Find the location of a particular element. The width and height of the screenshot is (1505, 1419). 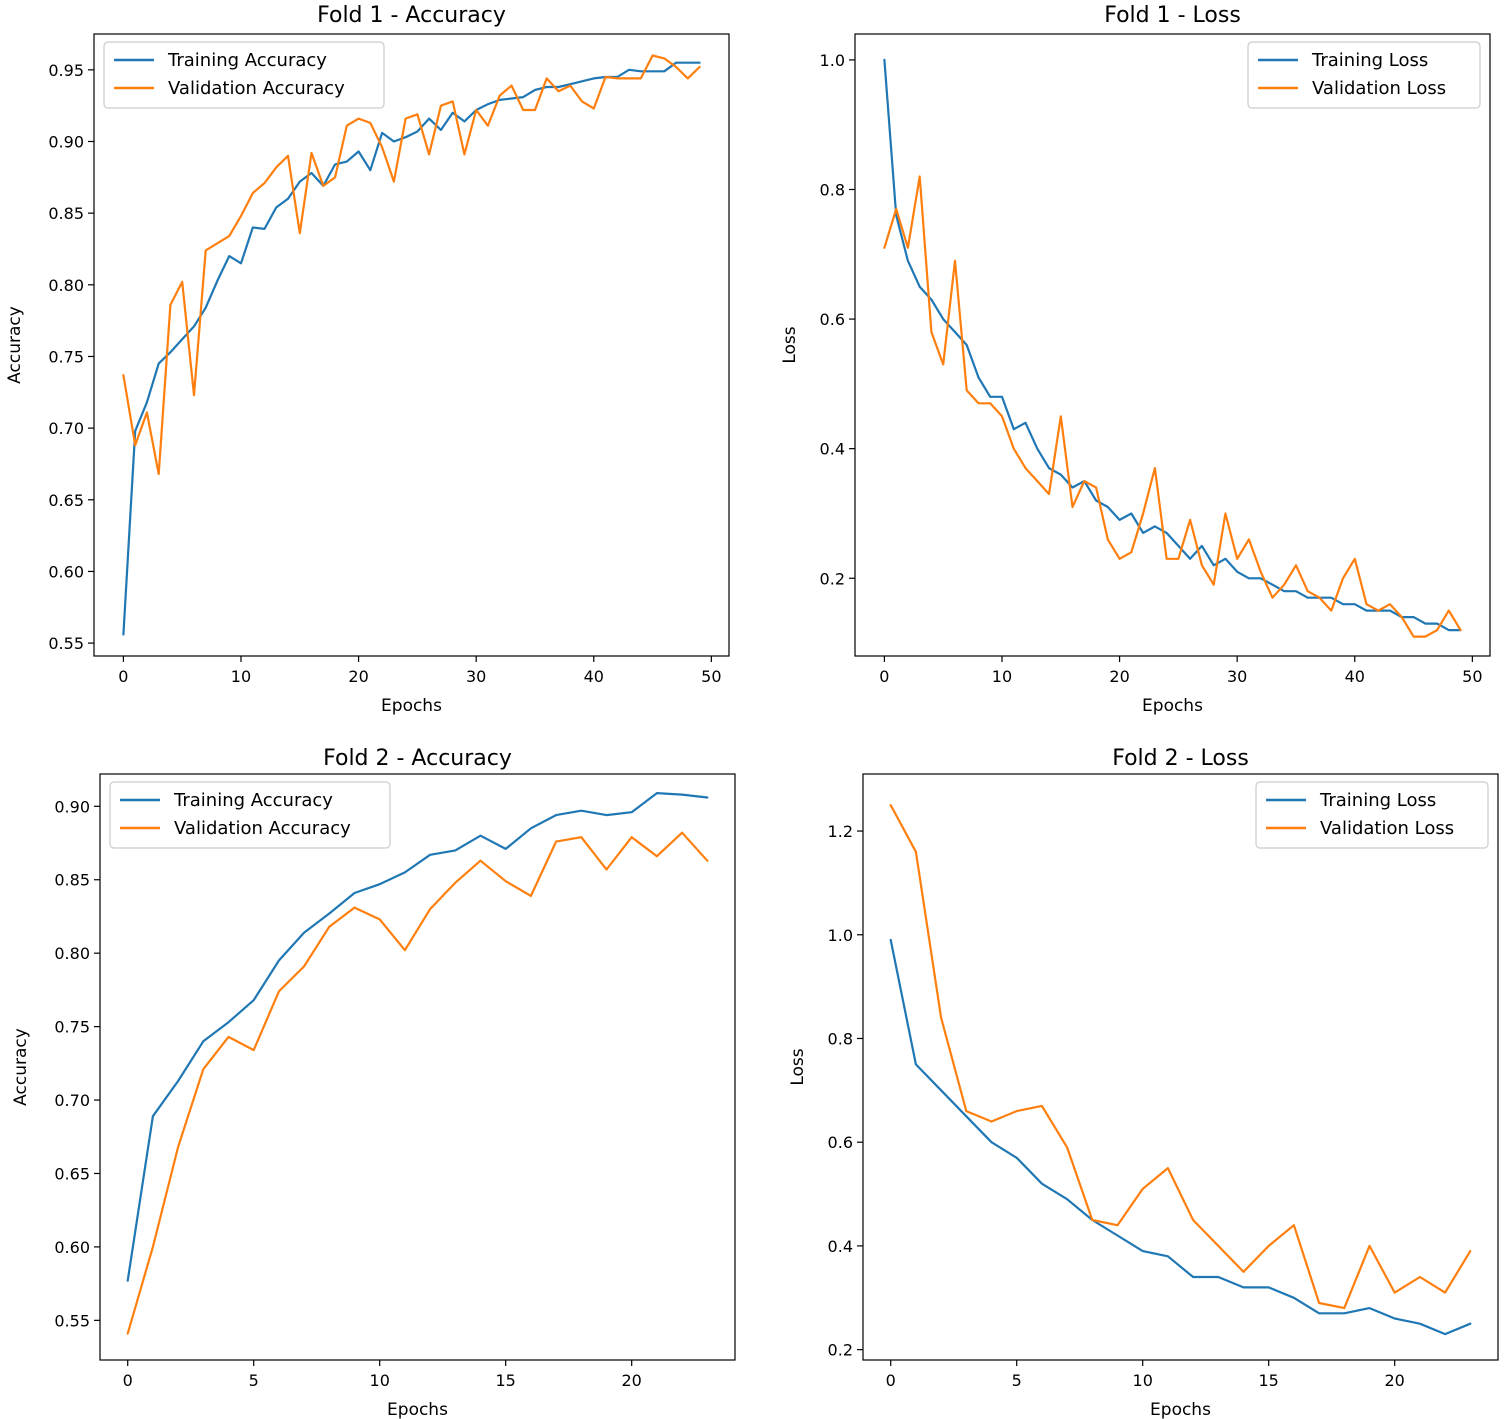

fold2-accuracy-xtick-label: 5 is located at coordinates (254, 1380).